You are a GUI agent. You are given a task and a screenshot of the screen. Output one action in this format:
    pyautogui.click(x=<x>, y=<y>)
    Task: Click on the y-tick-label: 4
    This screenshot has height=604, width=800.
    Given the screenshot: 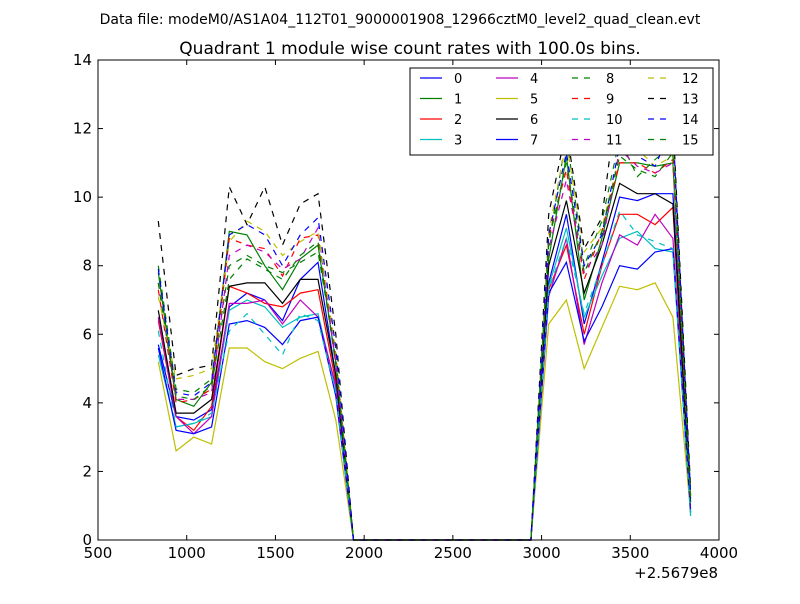 What is the action you would take?
    pyautogui.click(x=87, y=403)
    